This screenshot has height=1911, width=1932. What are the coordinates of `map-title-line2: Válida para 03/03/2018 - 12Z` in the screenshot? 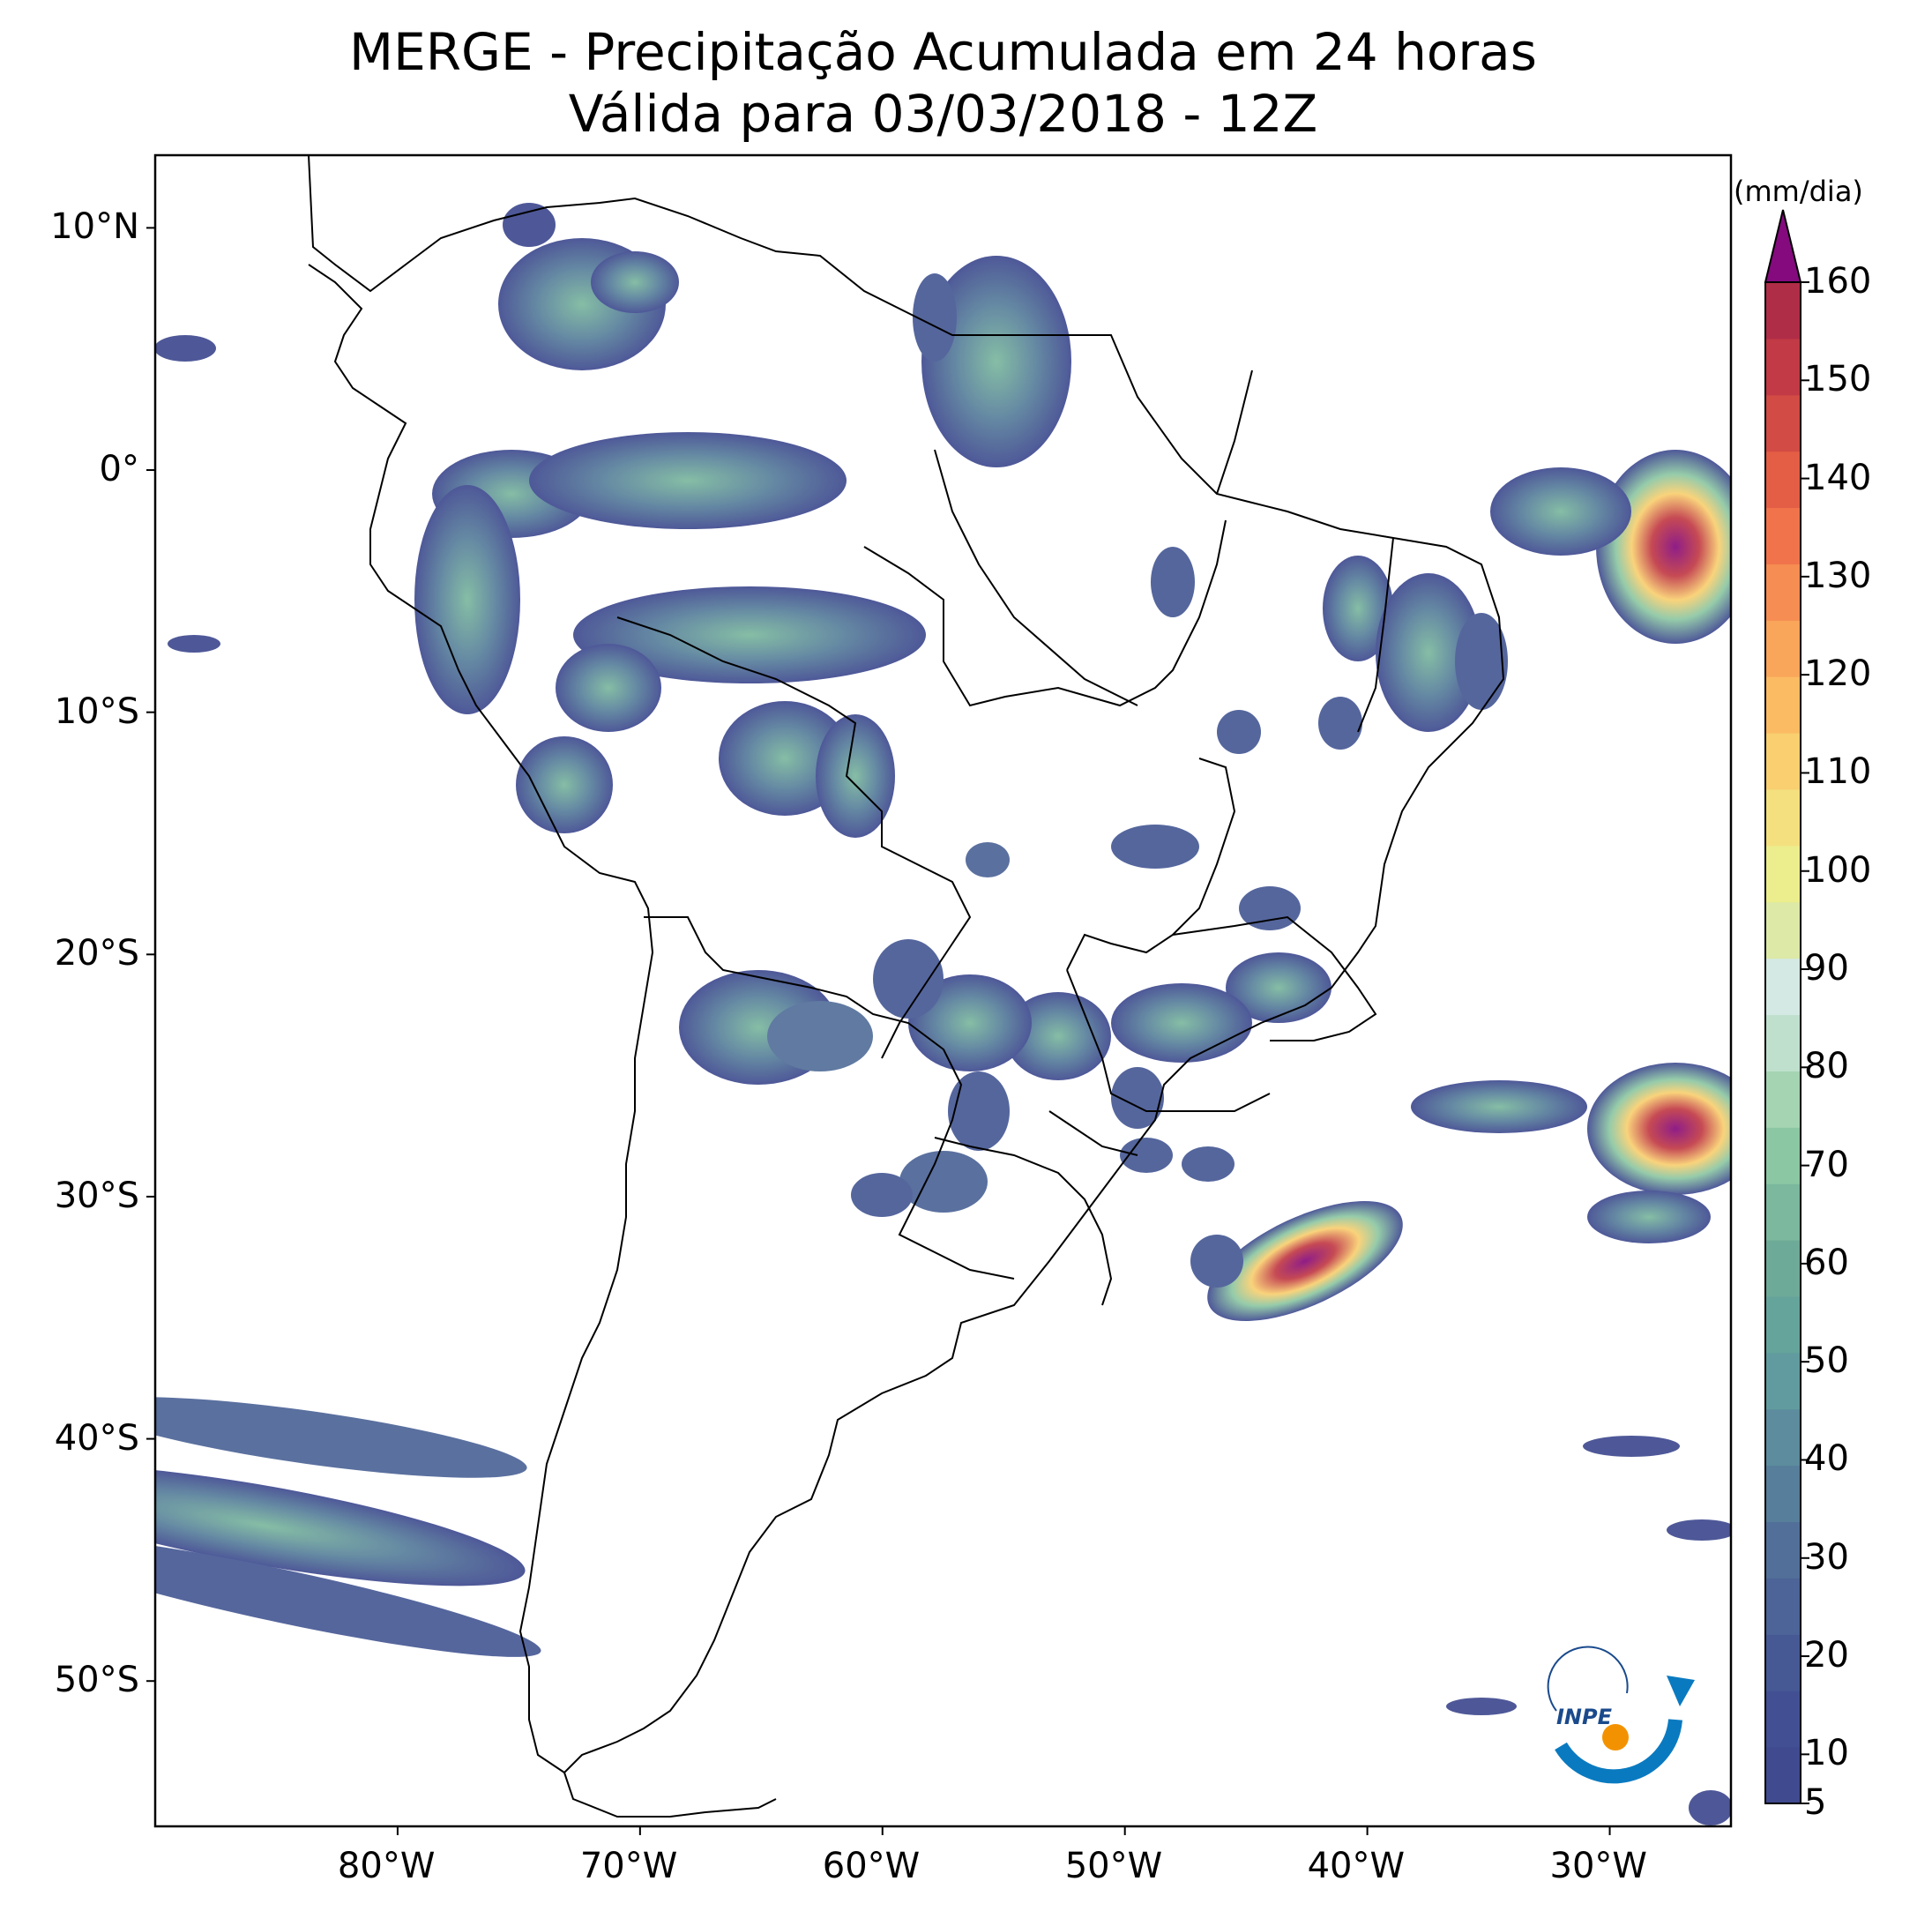 It's located at (943, 114).